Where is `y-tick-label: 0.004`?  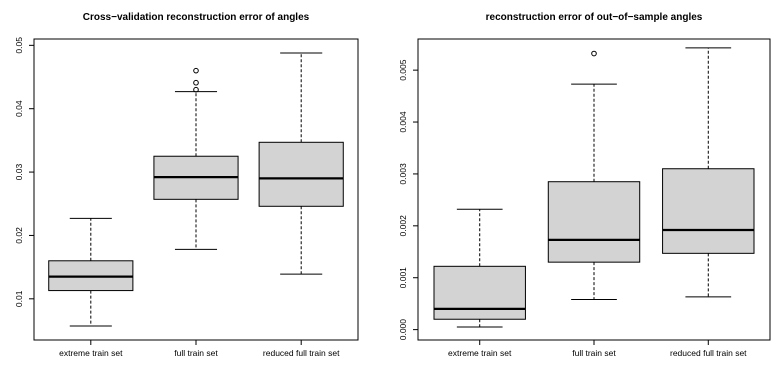 y-tick-label: 0.004 is located at coordinates (403, 122).